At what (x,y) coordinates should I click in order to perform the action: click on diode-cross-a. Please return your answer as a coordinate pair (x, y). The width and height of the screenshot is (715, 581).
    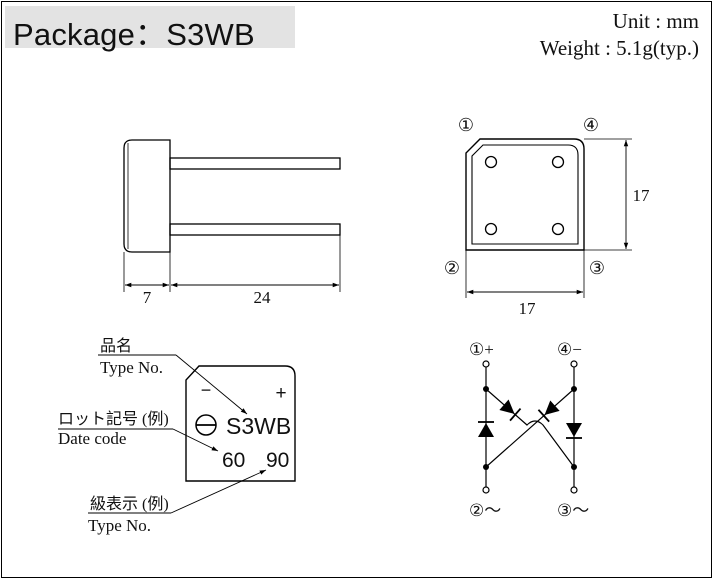
    Looking at the image, I should click on (510, 410).